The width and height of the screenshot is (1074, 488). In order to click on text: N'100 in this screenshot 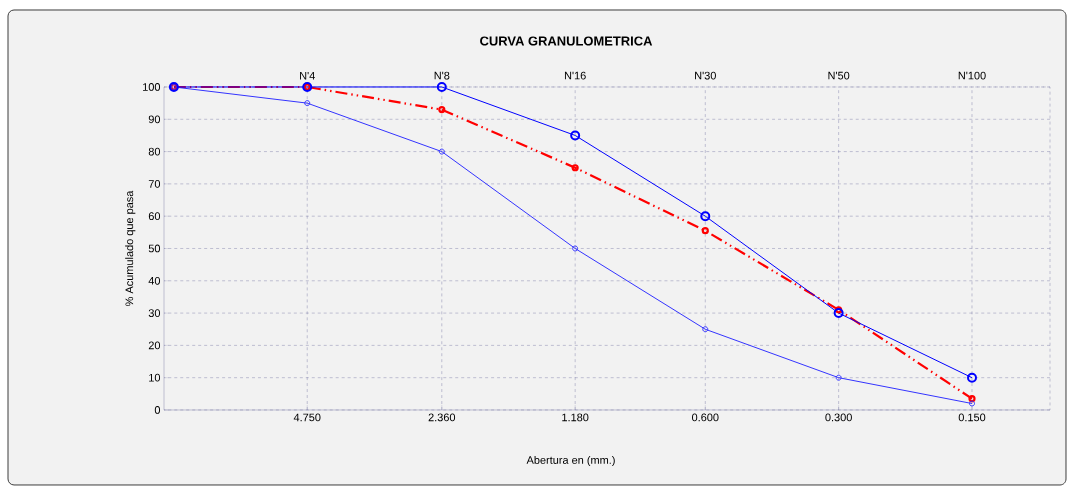, I will do `click(972, 75)`.